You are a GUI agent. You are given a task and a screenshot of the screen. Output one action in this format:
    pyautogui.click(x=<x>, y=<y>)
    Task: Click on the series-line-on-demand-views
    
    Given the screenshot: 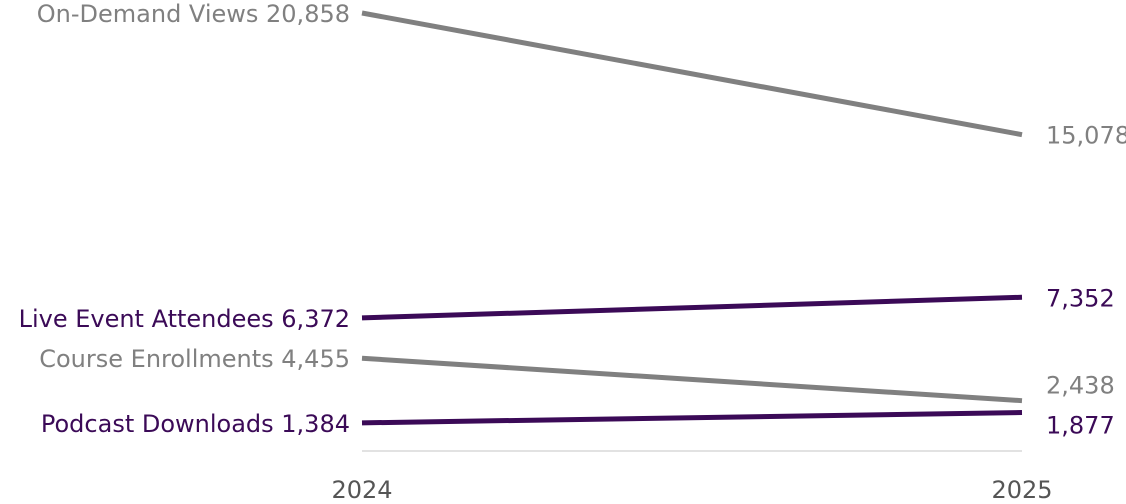 What is the action you would take?
    pyautogui.click(x=692, y=74)
    